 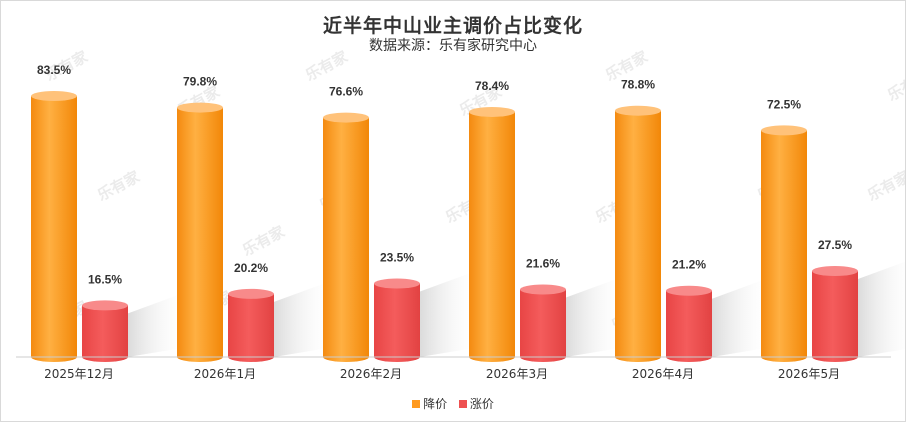 I want to click on legend-swatch-increase, so click(x=462, y=404).